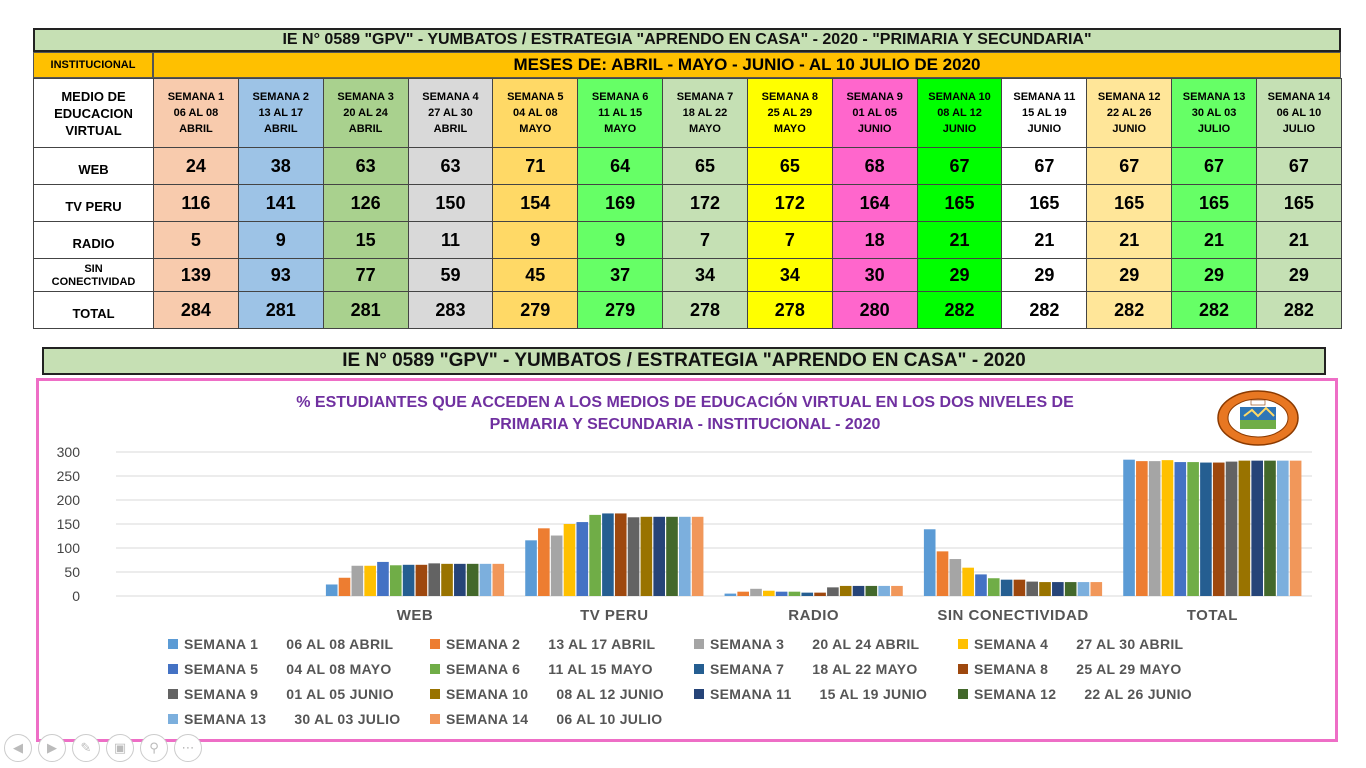  Describe the element at coordinates (789, 310) in the screenshot. I see `table-cell: 278` at that location.